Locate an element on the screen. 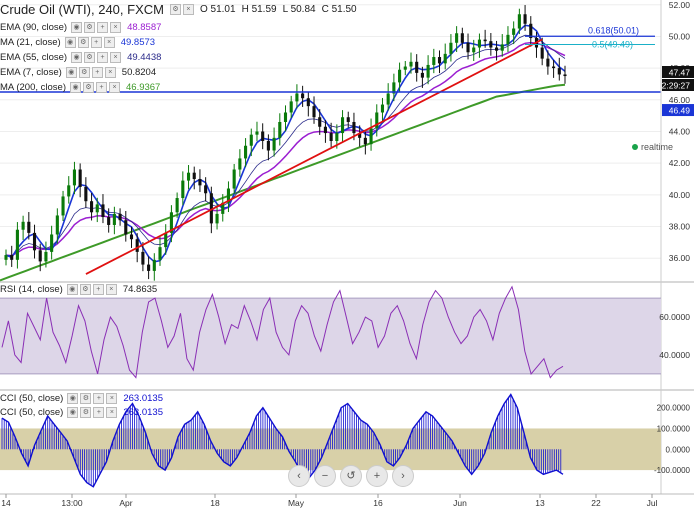 The image size is (694, 510). legend-value: 50.8204 is located at coordinates (139, 72).